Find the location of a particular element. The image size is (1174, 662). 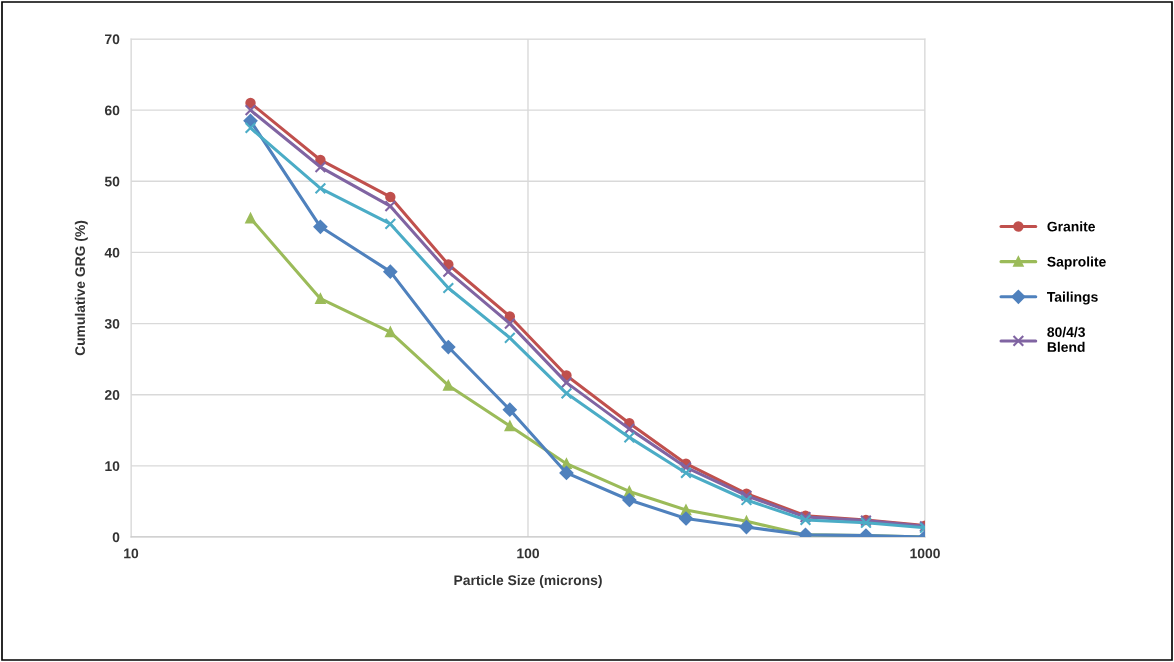

y-axis-title: Cumulative GRG (%) is located at coordinates (81, 288).